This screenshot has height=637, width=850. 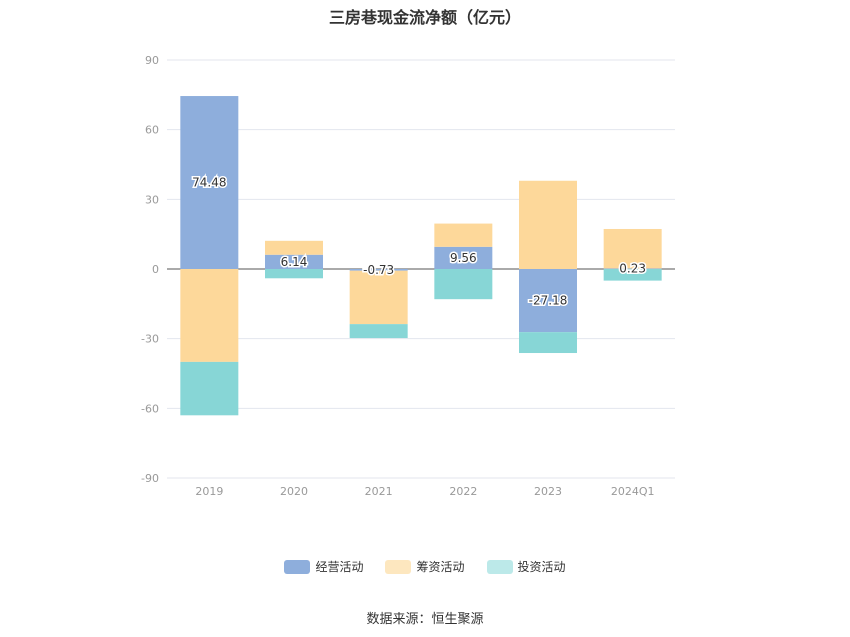 What do you see at coordinates (339, 567) in the screenshot?
I see `legend-label-operating: 经营活动` at bounding box center [339, 567].